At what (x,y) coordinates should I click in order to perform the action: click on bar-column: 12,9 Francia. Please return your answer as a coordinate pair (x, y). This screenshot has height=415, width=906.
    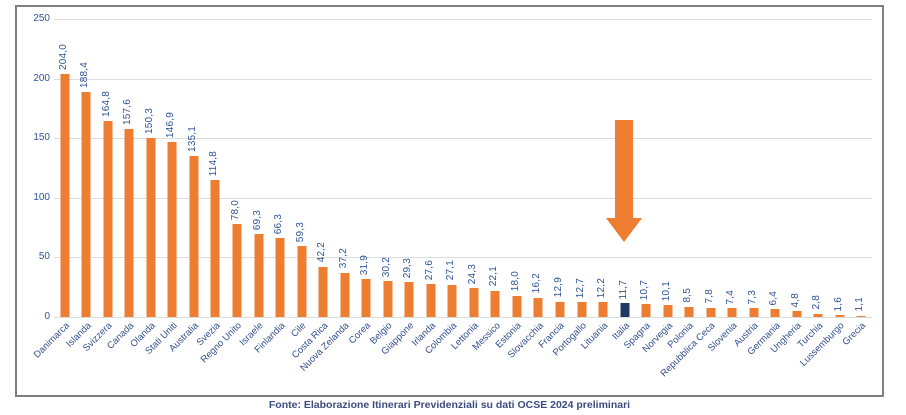
    Looking at the image, I should click on (554, 184).